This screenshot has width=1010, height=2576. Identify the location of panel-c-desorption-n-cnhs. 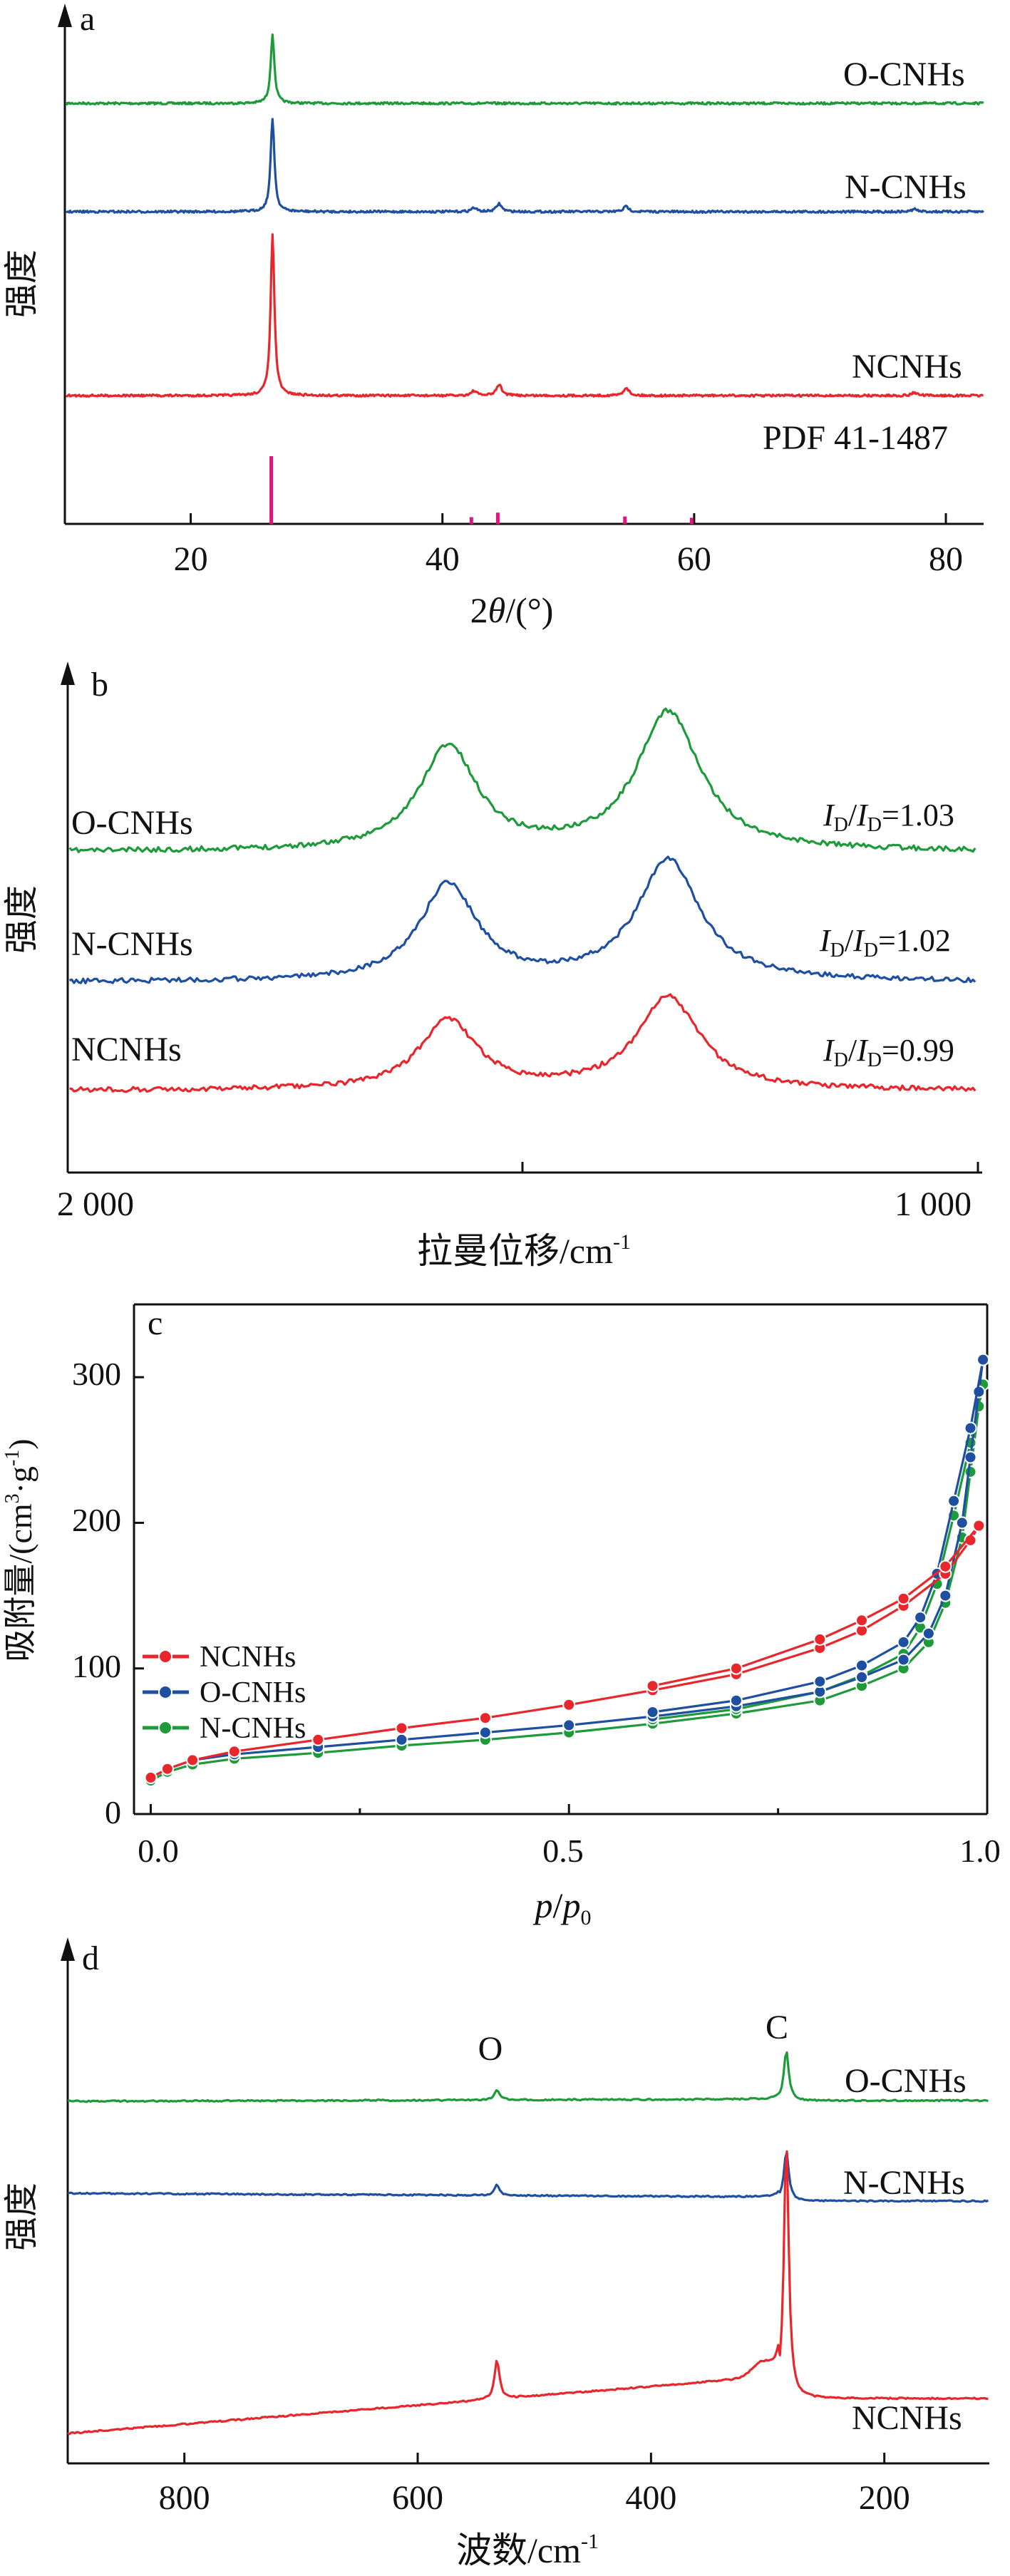
(818, 1552).